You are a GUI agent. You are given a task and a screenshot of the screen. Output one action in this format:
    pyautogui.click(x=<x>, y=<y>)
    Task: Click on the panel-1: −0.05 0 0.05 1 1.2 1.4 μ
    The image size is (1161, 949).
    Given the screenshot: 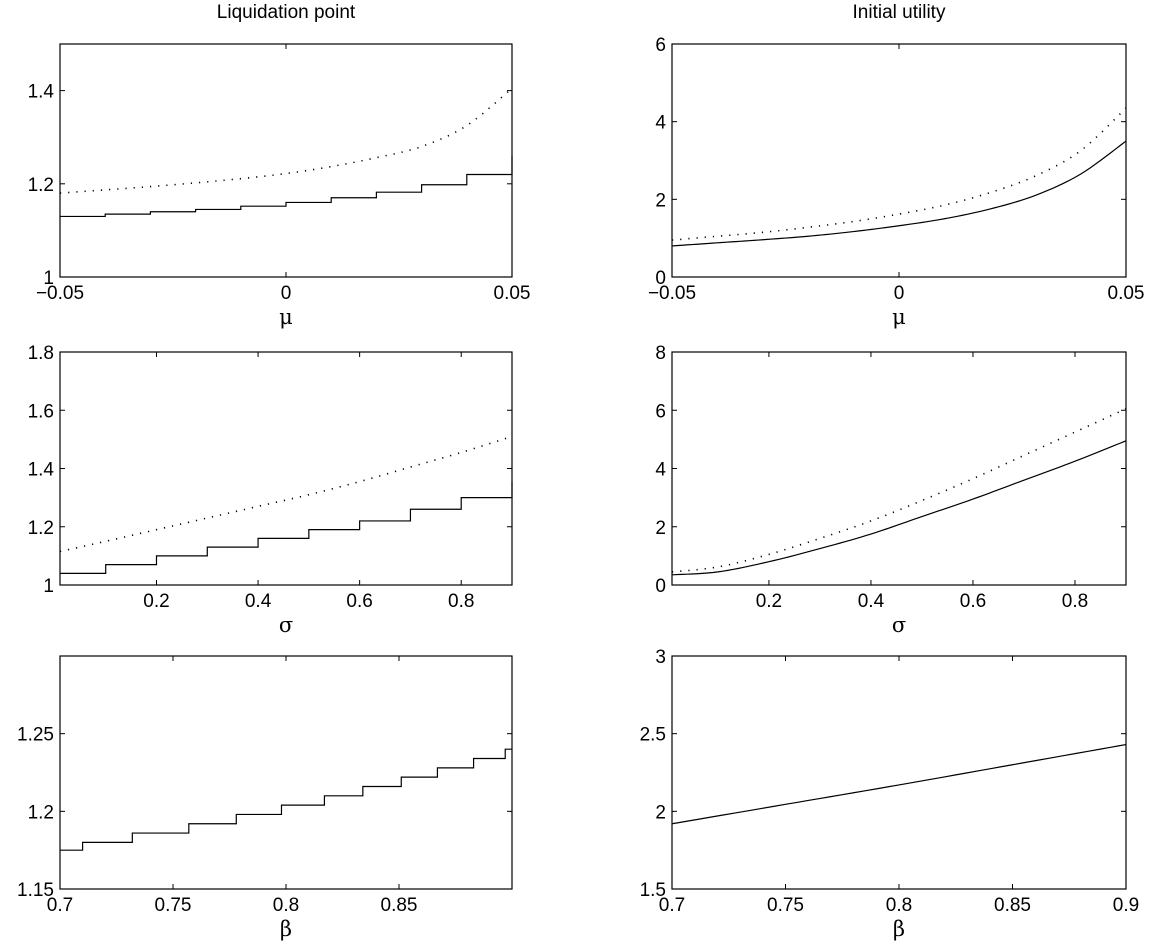 What is the action you would take?
    pyautogui.click(x=279, y=186)
    